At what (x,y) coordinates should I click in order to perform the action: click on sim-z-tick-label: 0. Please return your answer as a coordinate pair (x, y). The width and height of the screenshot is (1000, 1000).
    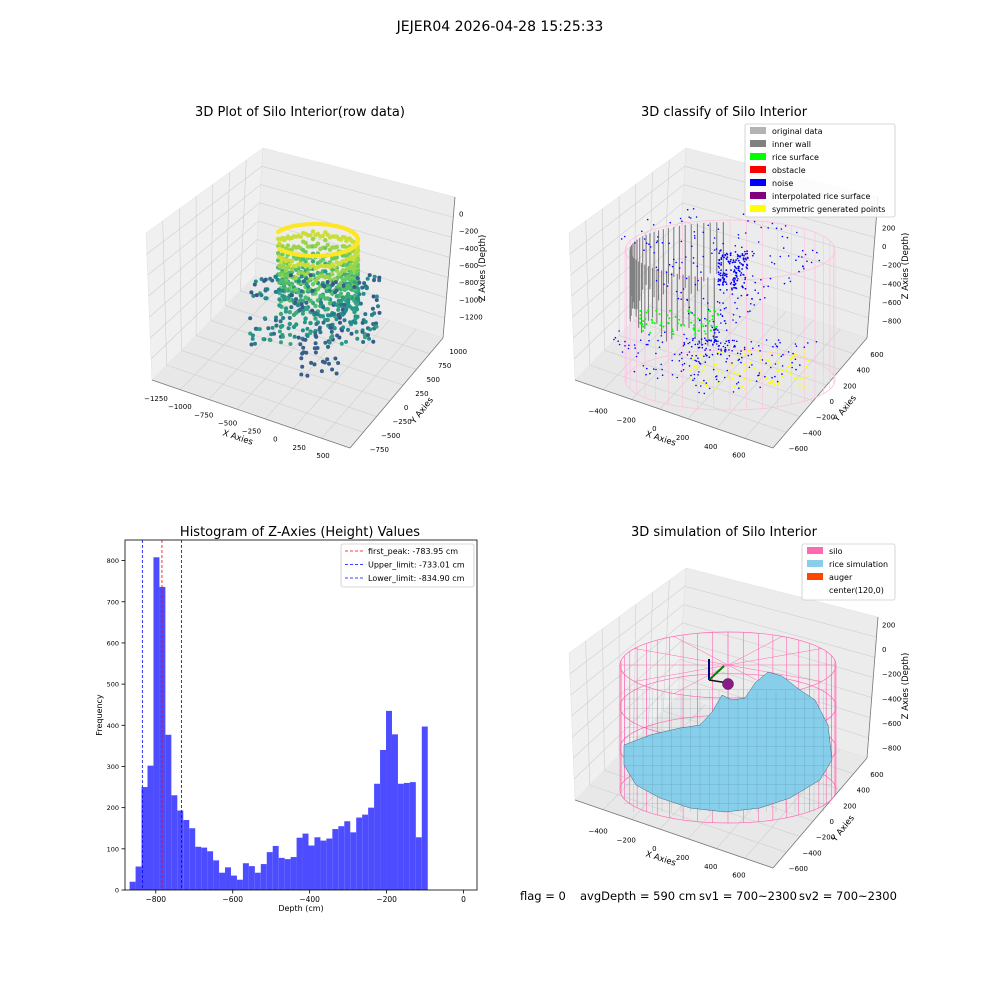
    Looking at the image, I should click on (884, 650).